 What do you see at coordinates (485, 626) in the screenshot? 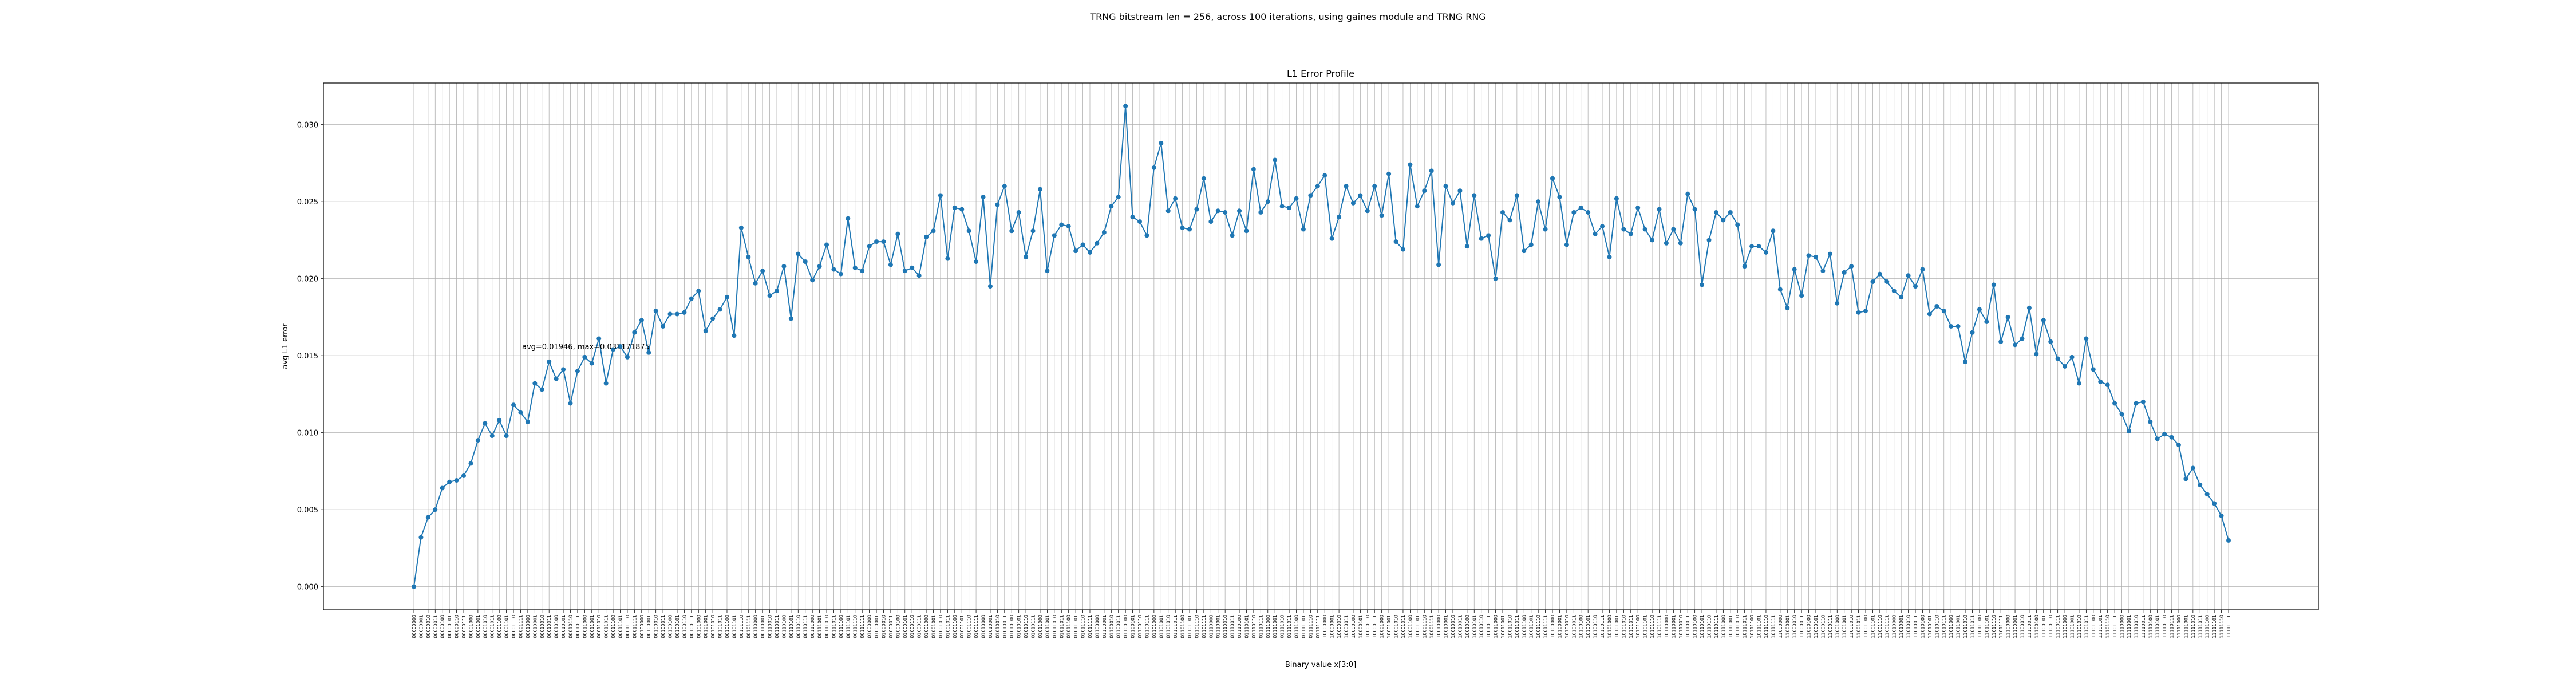
I see `x-tick-label: 00001010` at bounding box center [485, 626].